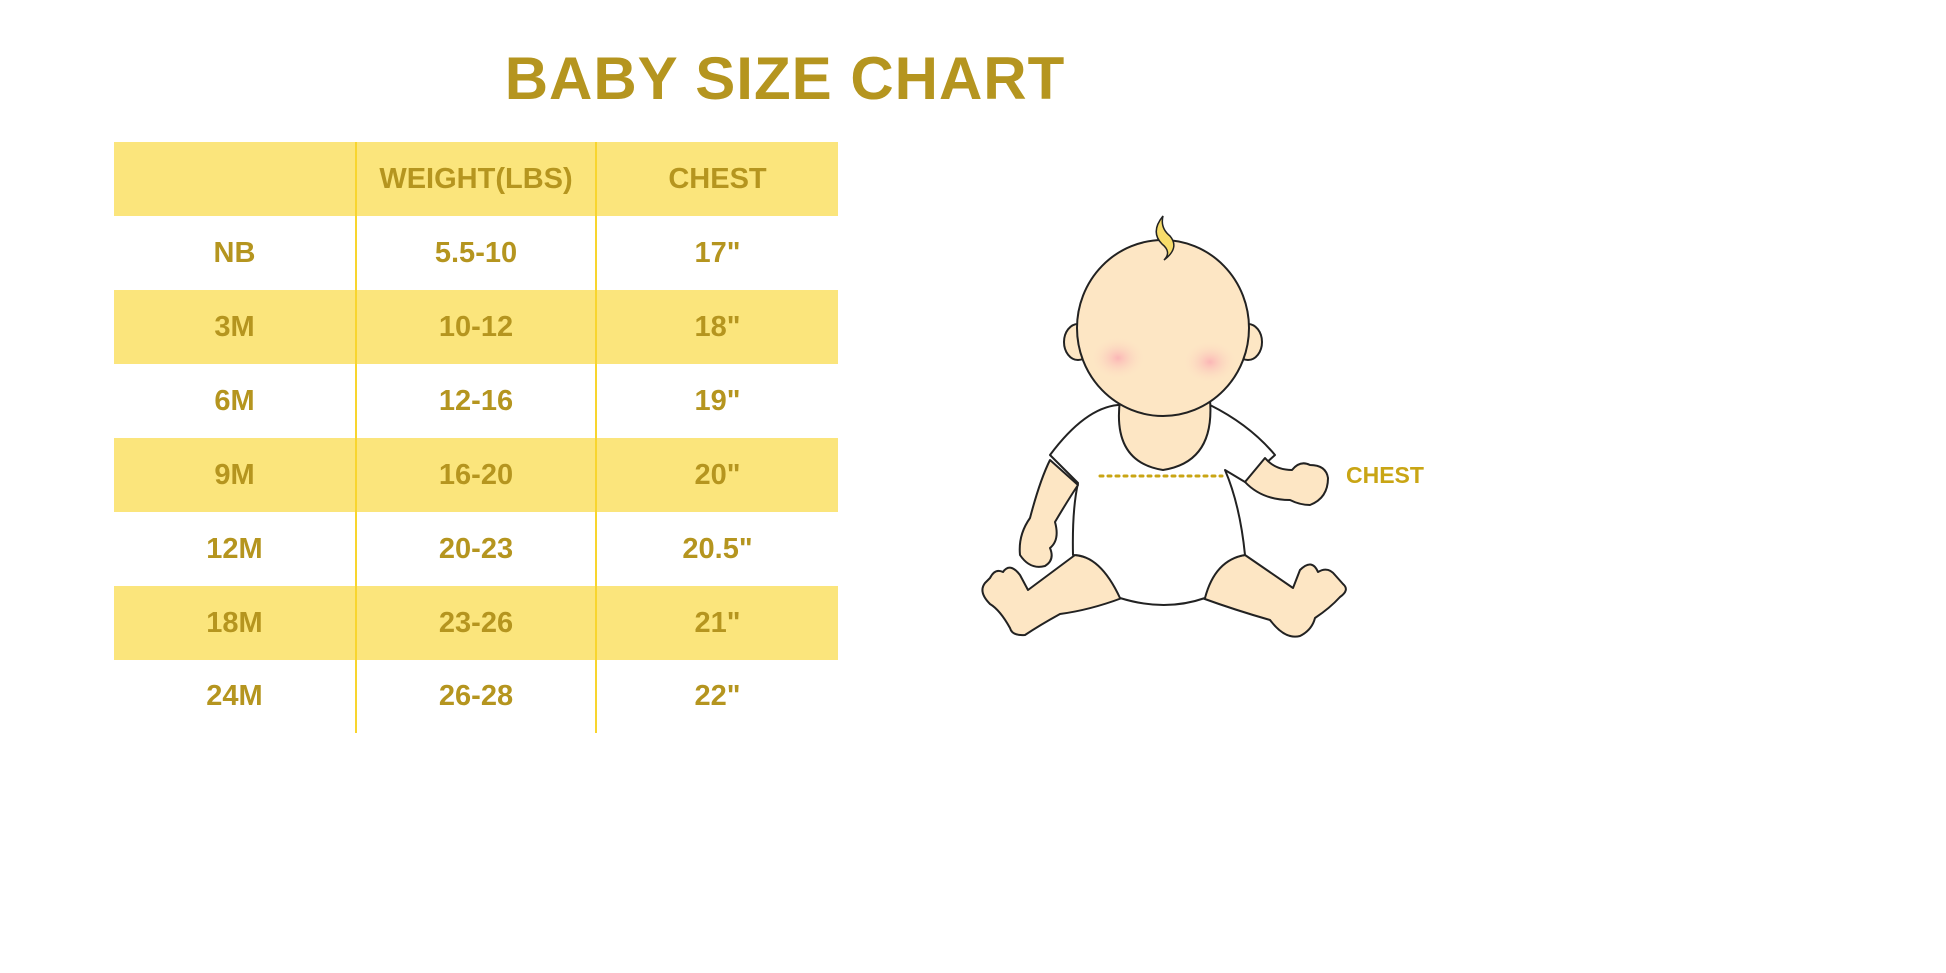 The height and width of the screenshot is (973, 1946). I want to click on cell-weight: 26-28, so click(476, 696).